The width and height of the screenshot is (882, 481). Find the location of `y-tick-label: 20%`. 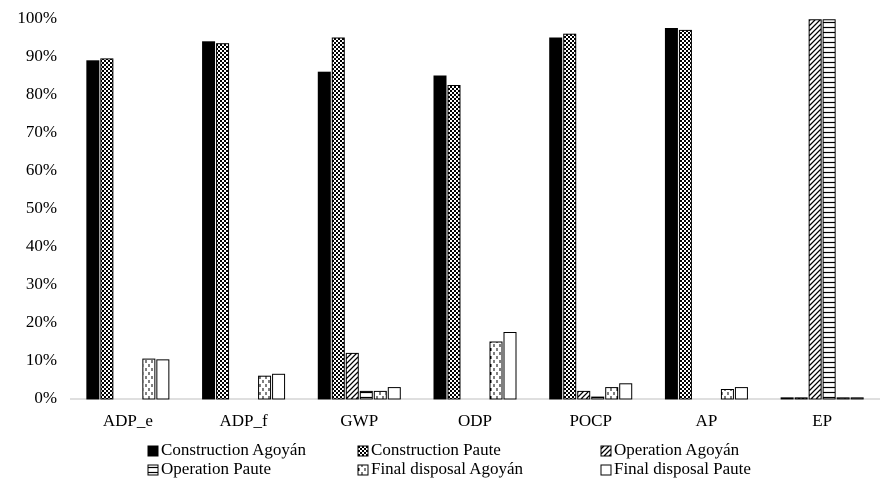

y-tick-label: 20% is located at coordinates (41, 321).